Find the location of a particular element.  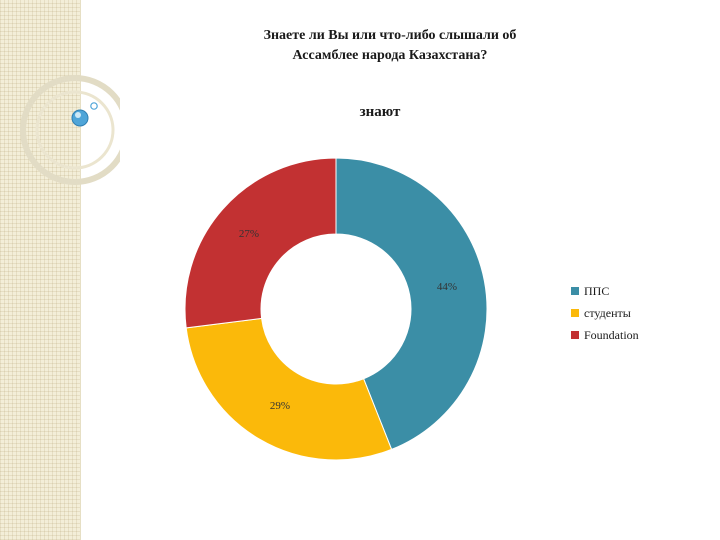

legend-label-3: Foundation is located at coordinates (611, 334).